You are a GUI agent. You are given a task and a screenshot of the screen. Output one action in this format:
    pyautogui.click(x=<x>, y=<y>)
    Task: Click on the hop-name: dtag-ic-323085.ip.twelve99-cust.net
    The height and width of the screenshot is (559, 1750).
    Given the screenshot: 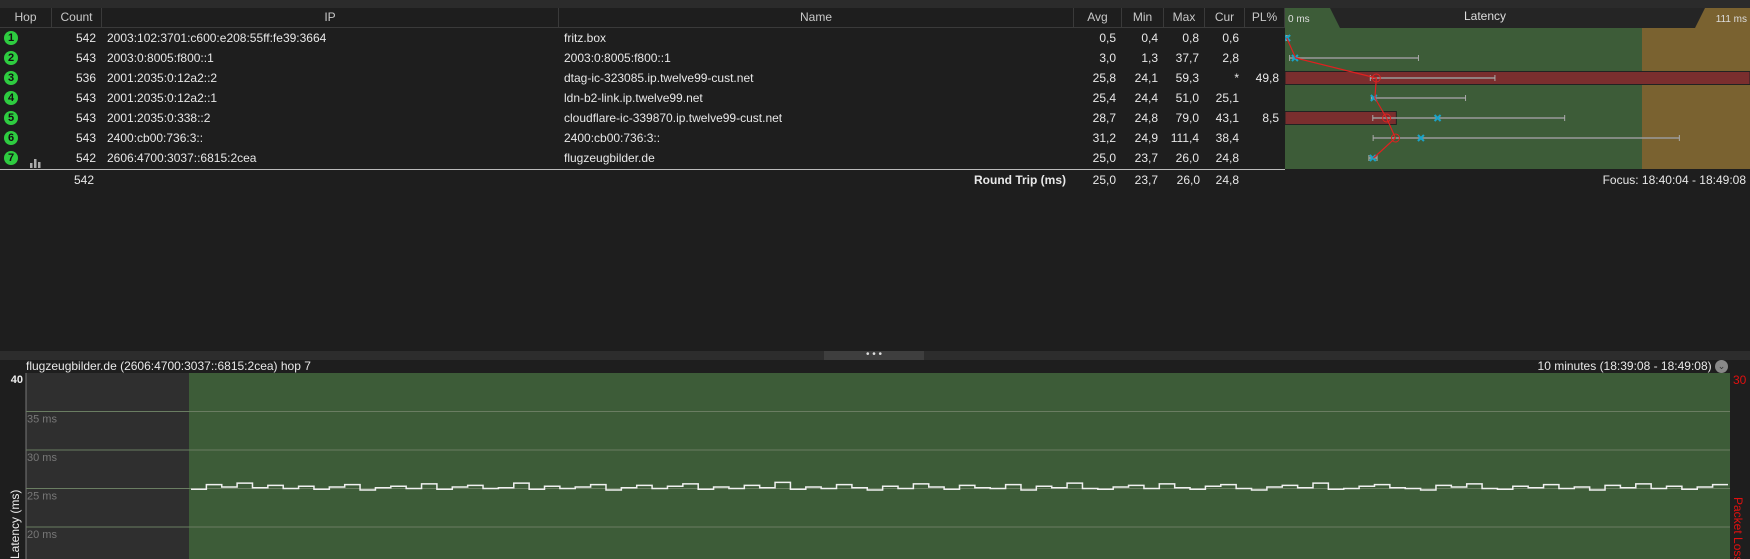 What is the action you would take?
    pyautogui.click(x=659, y=78)
    